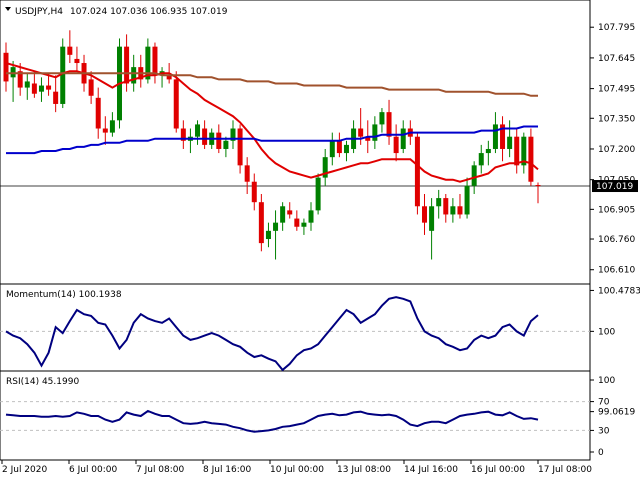 This screenshot has height=484, width=640. What do you see at coordinates (619, 291) in the screenshot?
I see `momentum-tick-label: 100.4783` at bounding box center [619, 291].